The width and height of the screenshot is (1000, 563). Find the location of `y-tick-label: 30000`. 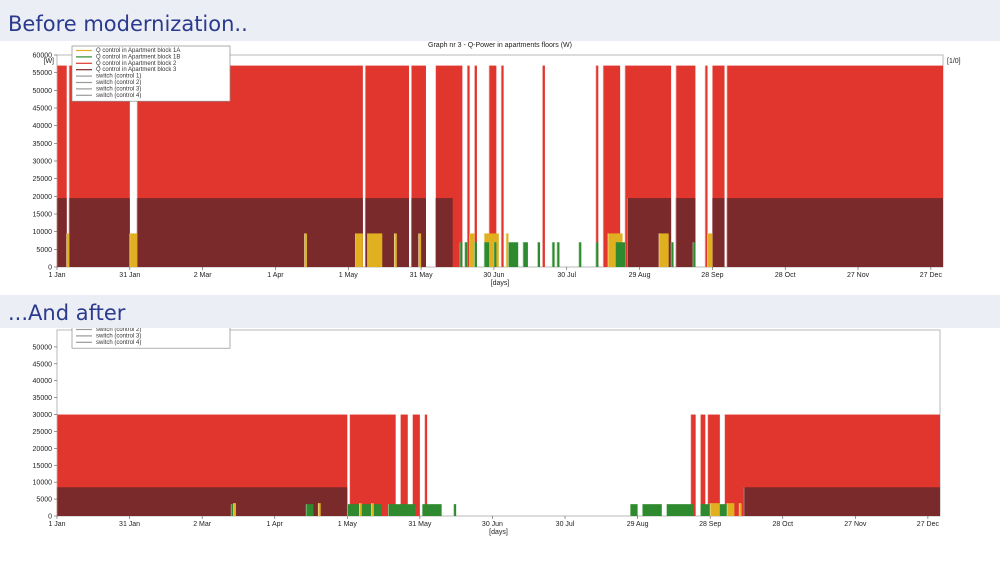

y-tick-label: 30000 is located at coordinates (43, 415).